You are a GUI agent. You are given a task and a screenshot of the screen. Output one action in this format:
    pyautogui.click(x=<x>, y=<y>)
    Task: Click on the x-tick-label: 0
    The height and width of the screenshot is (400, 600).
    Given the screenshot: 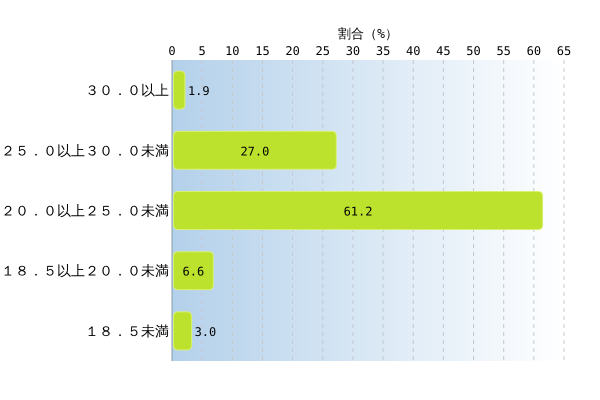 What is the action you would take?
    pyautogui.click(x=172, y=51)
    